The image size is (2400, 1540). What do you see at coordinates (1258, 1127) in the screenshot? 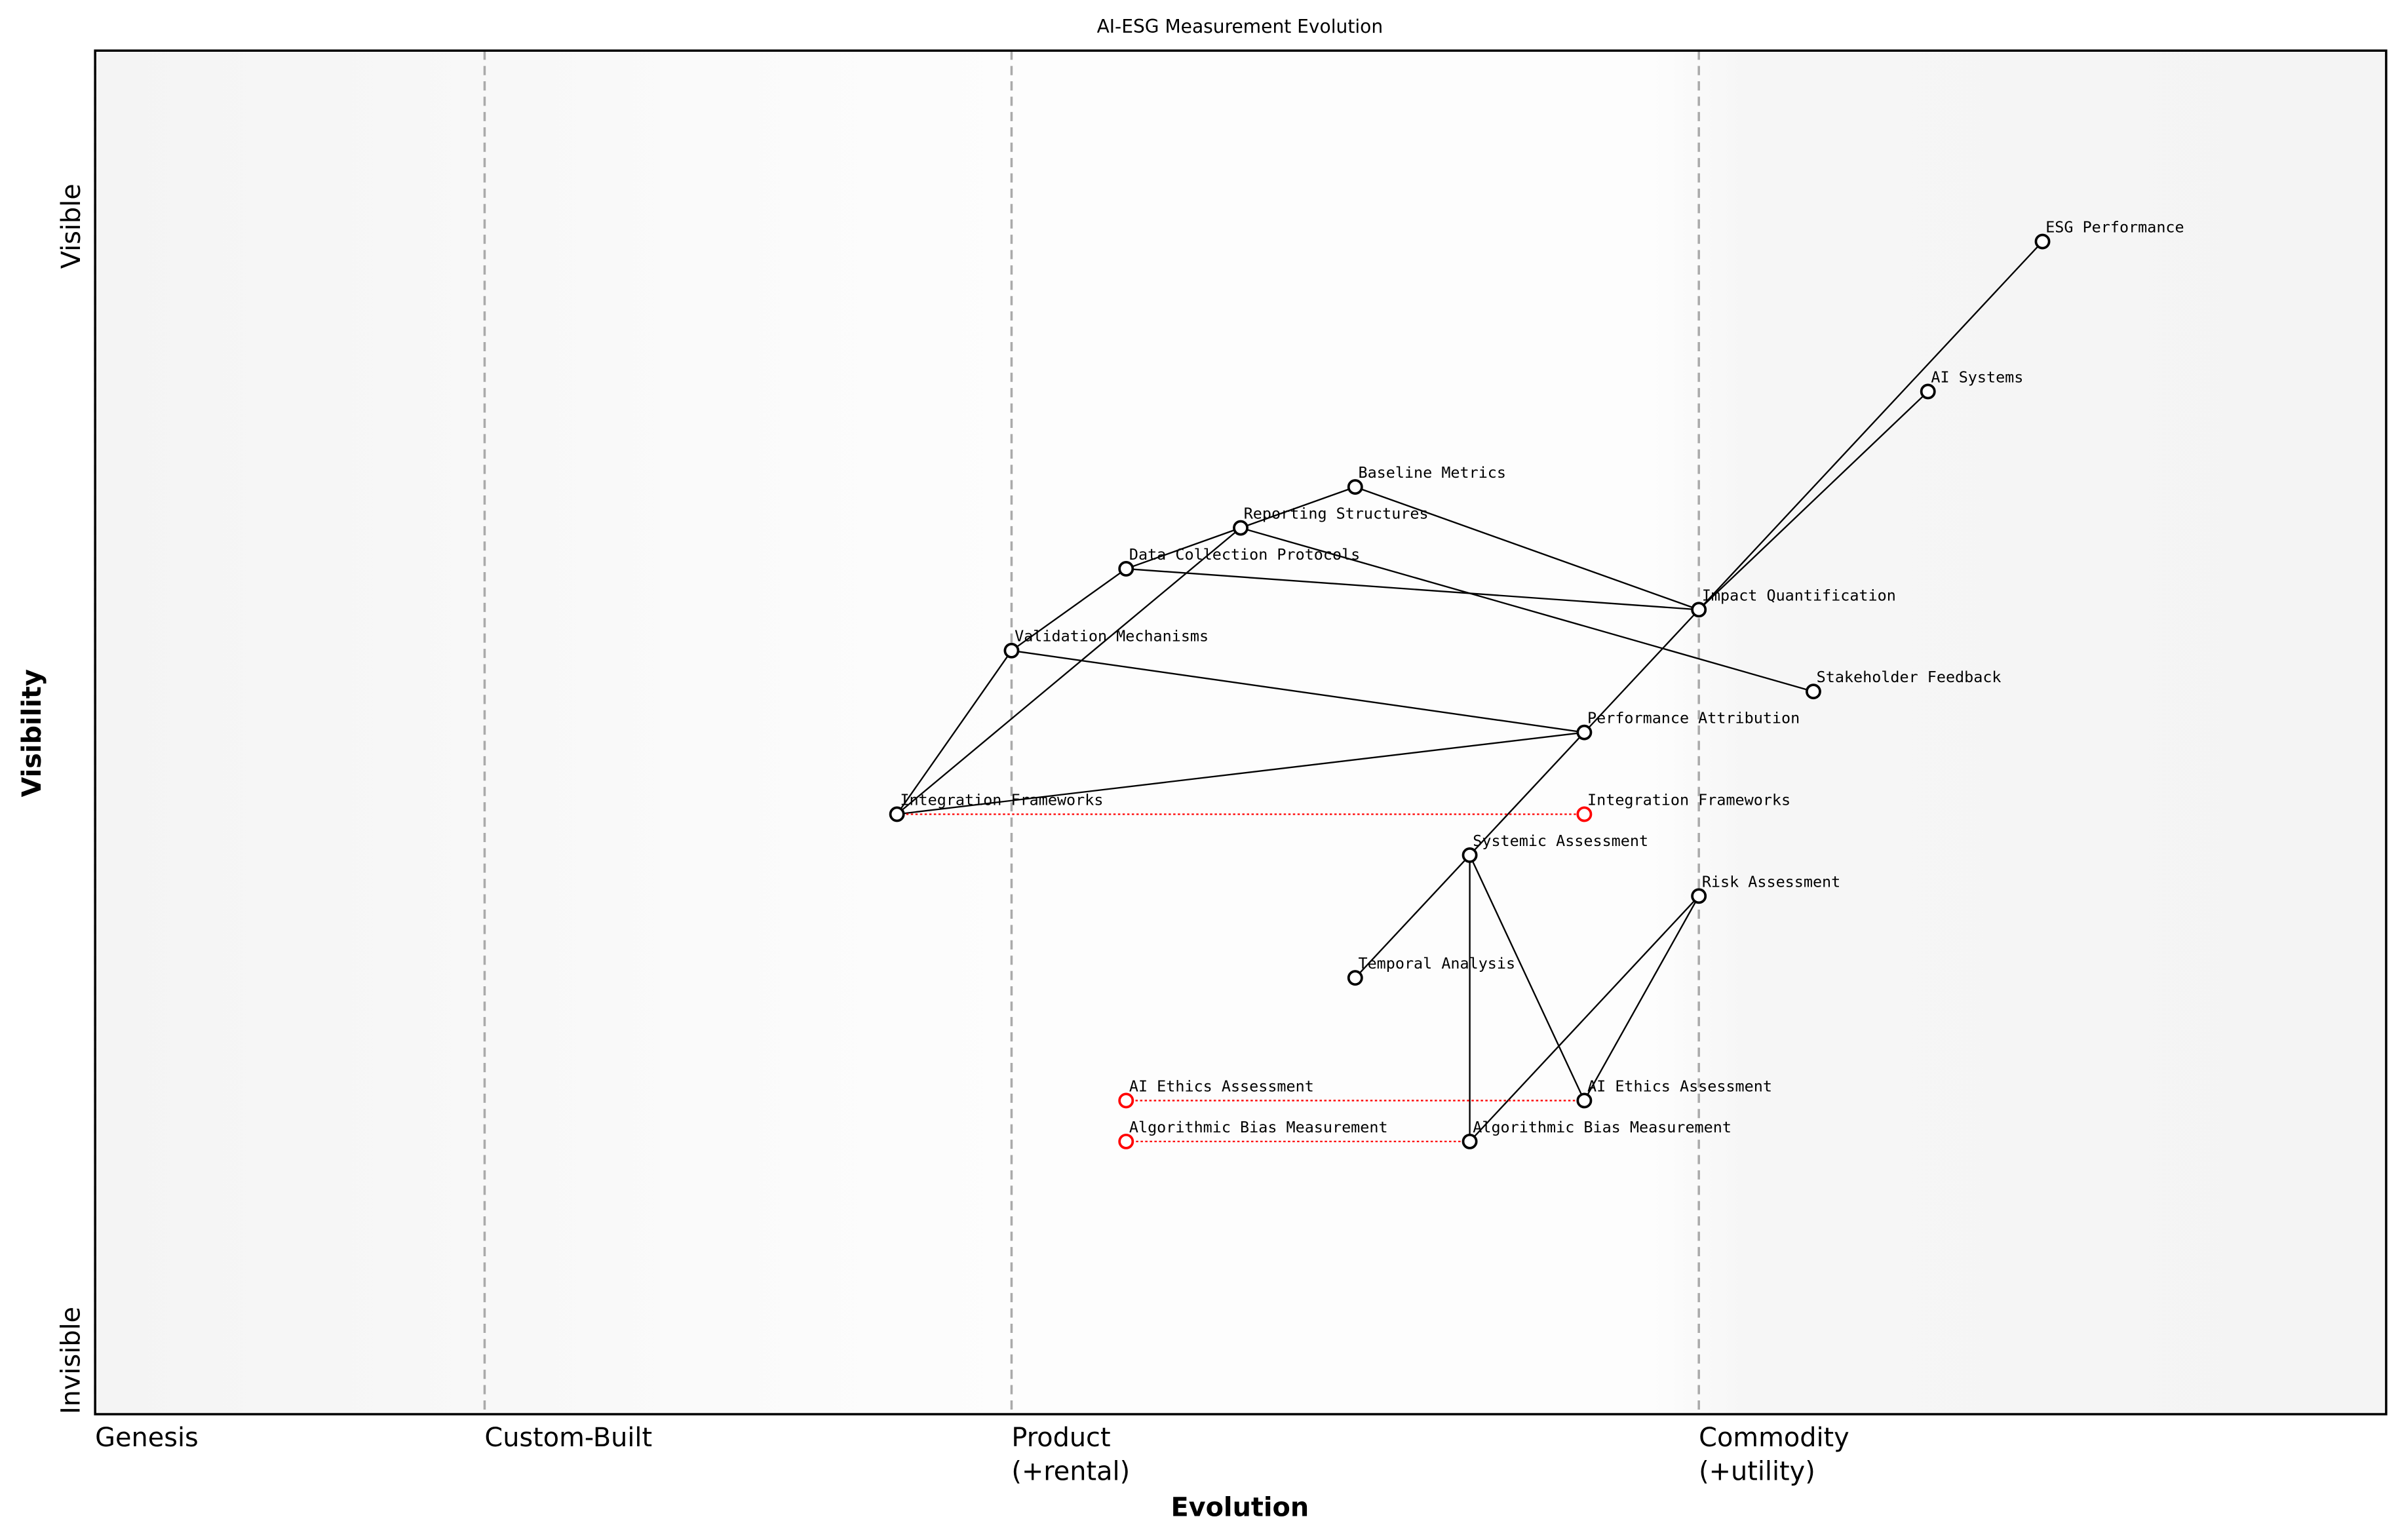
I see `evolved-label: Algorithmic Bias Measurement` at bounding box center [1258, 1127].